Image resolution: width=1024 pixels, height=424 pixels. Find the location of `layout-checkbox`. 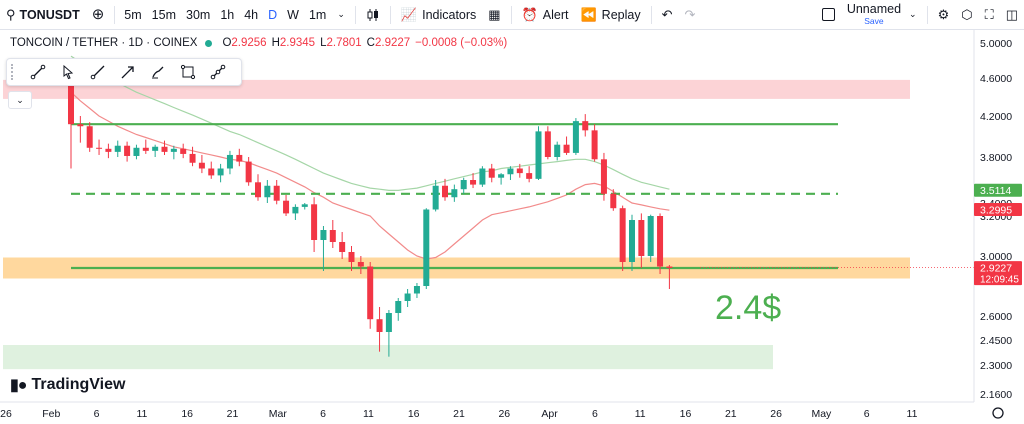

layout-checkbox is located at coordinates (828, 15).